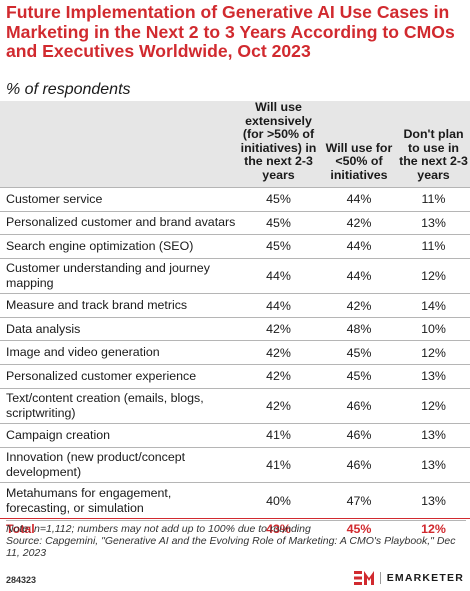 Image resolution: width=470 pixels, height=591 pixels. What do you see at coordinates (433, 144) in the screenshot?
I see `column-header: Don't plan to use in the next 2-3 years` at bounding box center [433, 144].